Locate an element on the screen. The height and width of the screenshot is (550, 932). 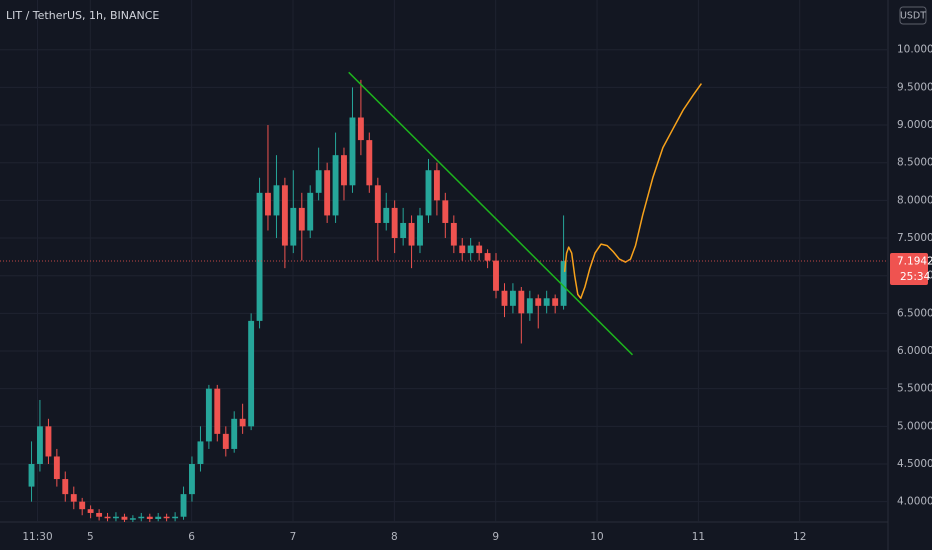
y-tick-label: 8.0000 is located at coordinates (914, 200).